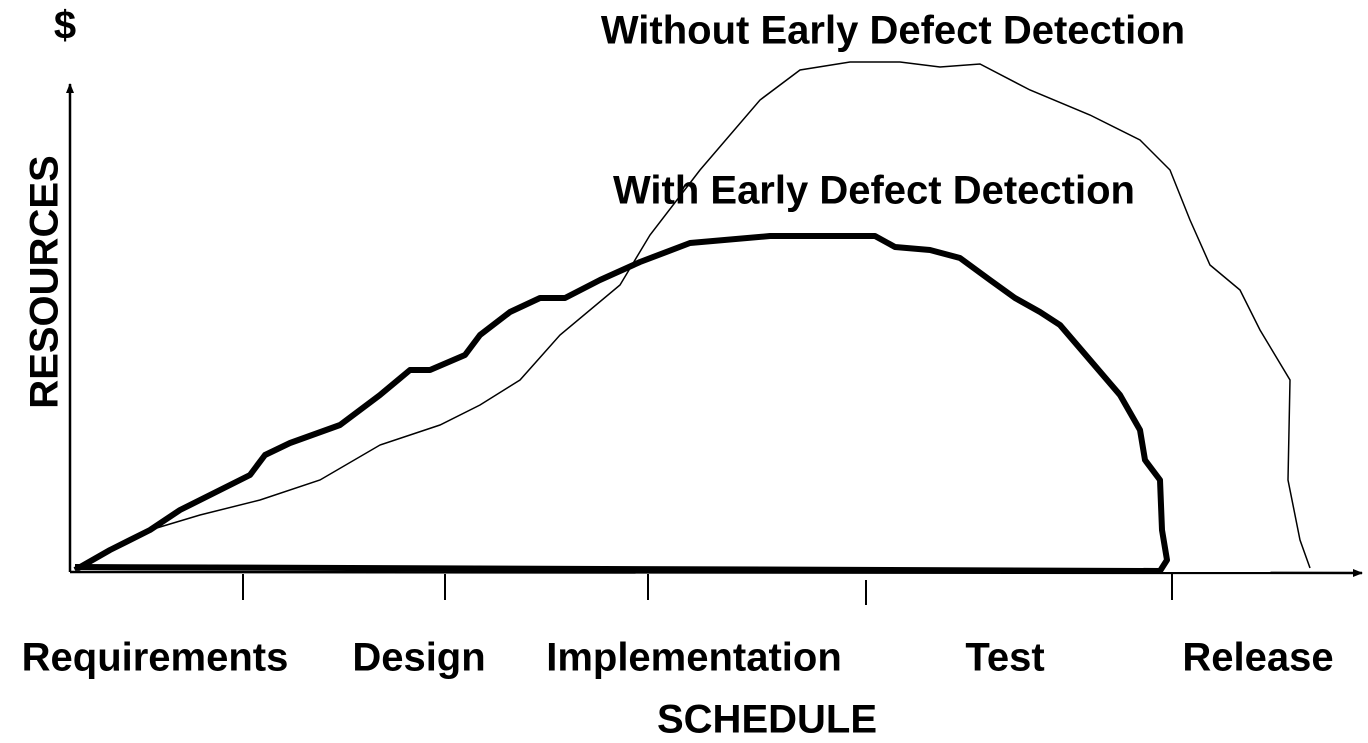 This screenshot has width=1368, height=743. I want to click on without-label: Without Early Defect Detection, so click(893, 31).